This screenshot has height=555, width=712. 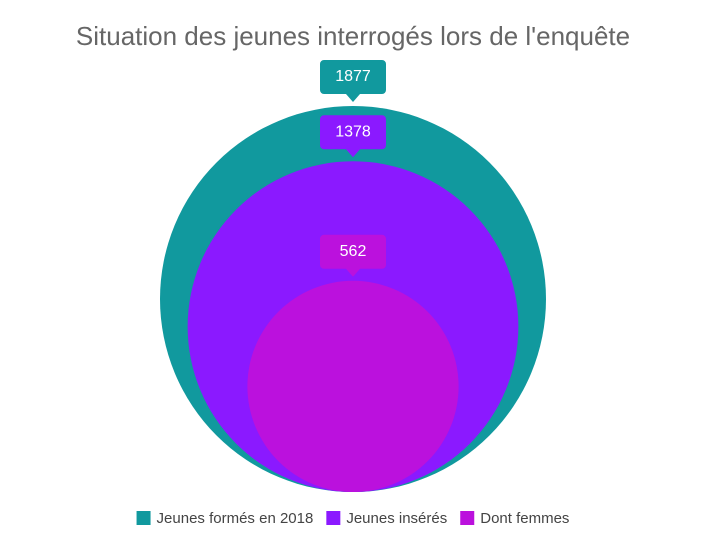 What do you see at coordinates (353, 131) in the screenshot?
I see `data-label: 1378` at bounding box center [353, 131].